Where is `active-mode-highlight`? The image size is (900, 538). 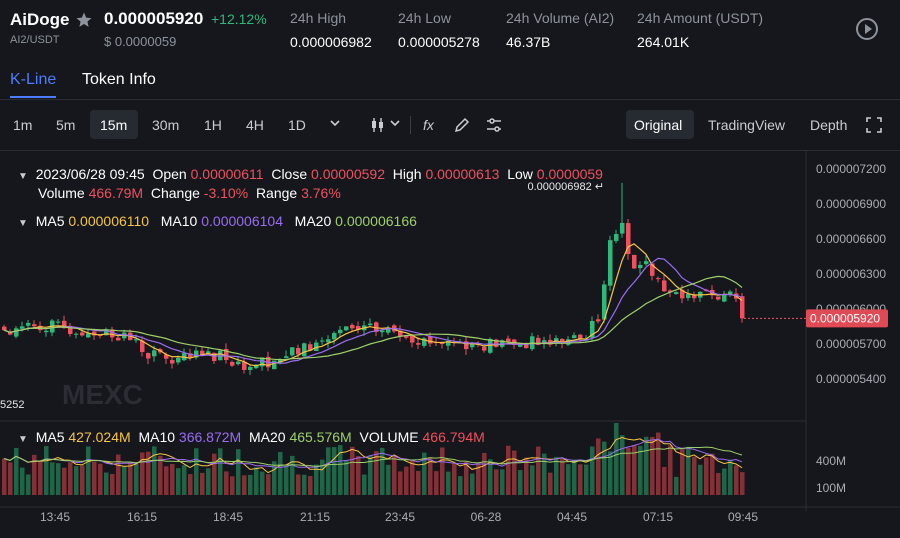
active-mode-highlight is located at coordinates (660, 124).